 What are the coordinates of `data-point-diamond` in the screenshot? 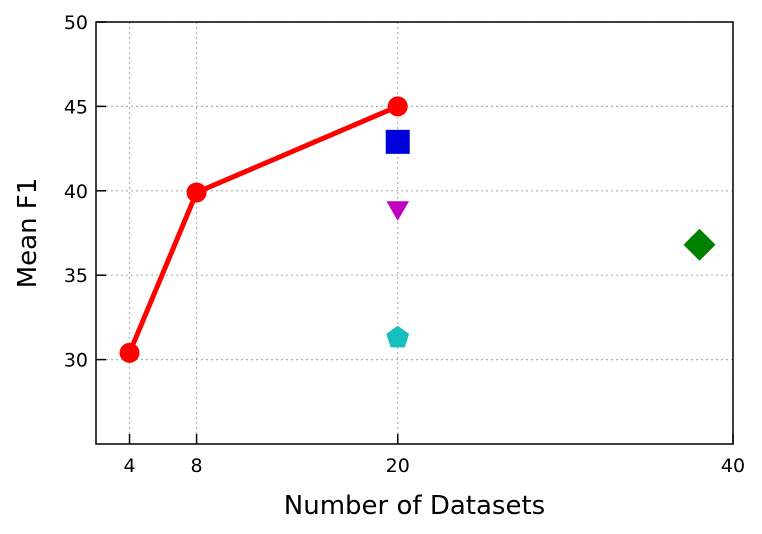 It's located at (699, 244).